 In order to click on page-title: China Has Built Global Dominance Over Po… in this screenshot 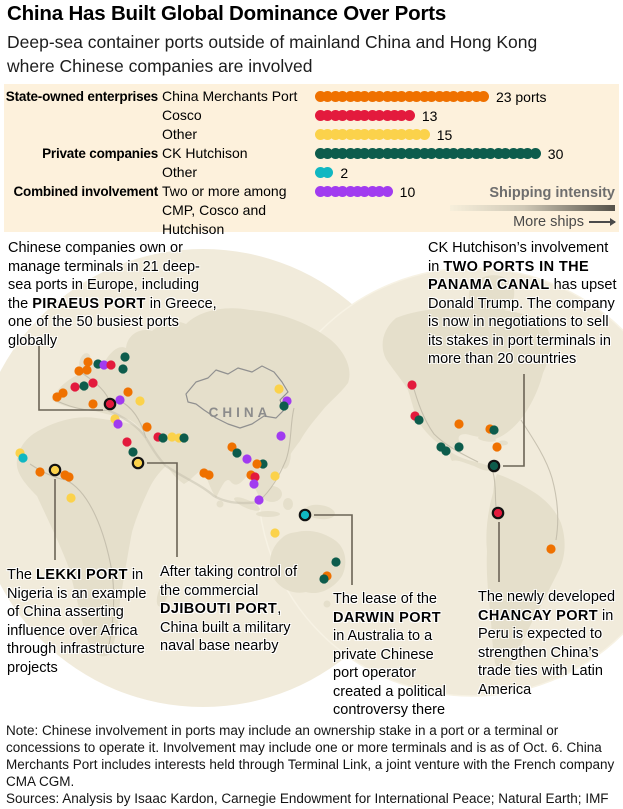, I will do `click(227, 13)`.